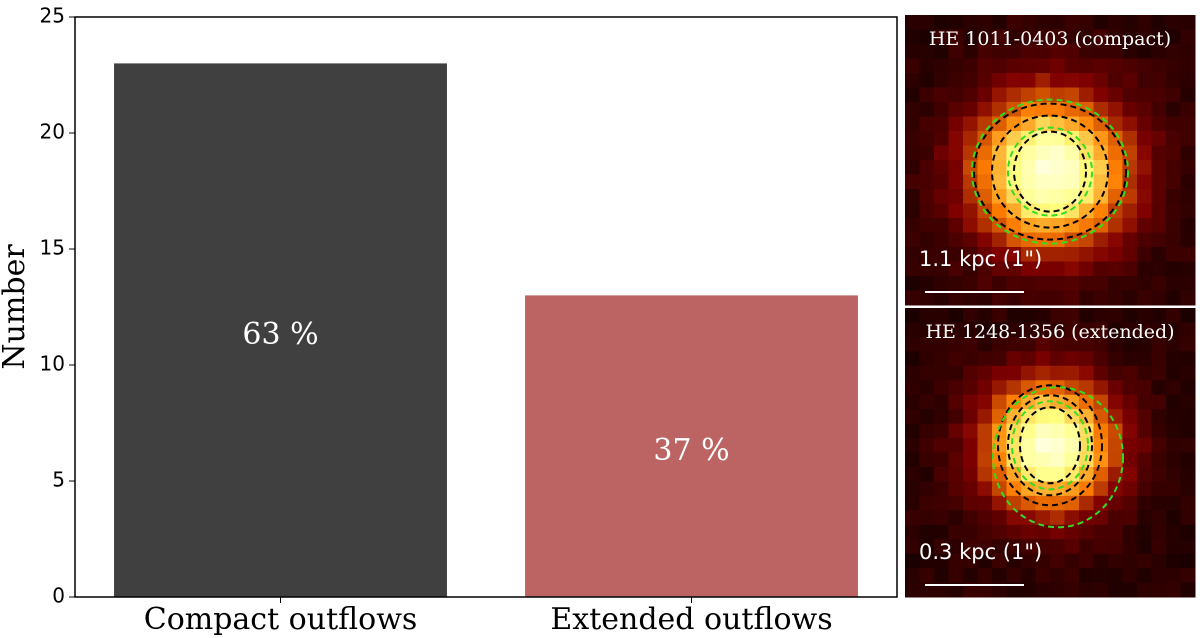  What do you see at coordinates (1050, 453) in the screenshot?
I see `image-panel: HE 1248-1356 (extended) 0.3 kpc (1")` at bounding box center [1050, 453].